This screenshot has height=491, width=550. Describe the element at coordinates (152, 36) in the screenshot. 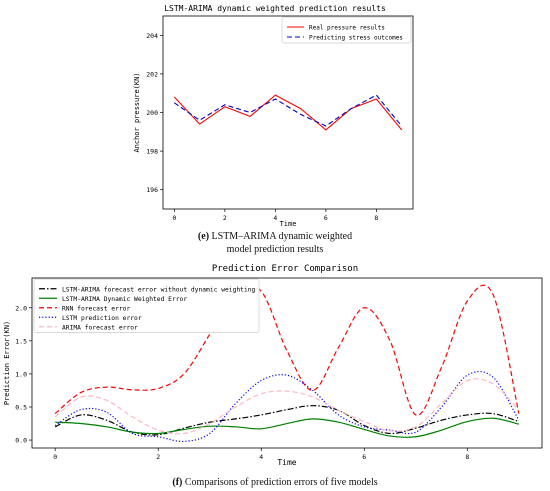

I see `y-tick-label: 204` at that location.